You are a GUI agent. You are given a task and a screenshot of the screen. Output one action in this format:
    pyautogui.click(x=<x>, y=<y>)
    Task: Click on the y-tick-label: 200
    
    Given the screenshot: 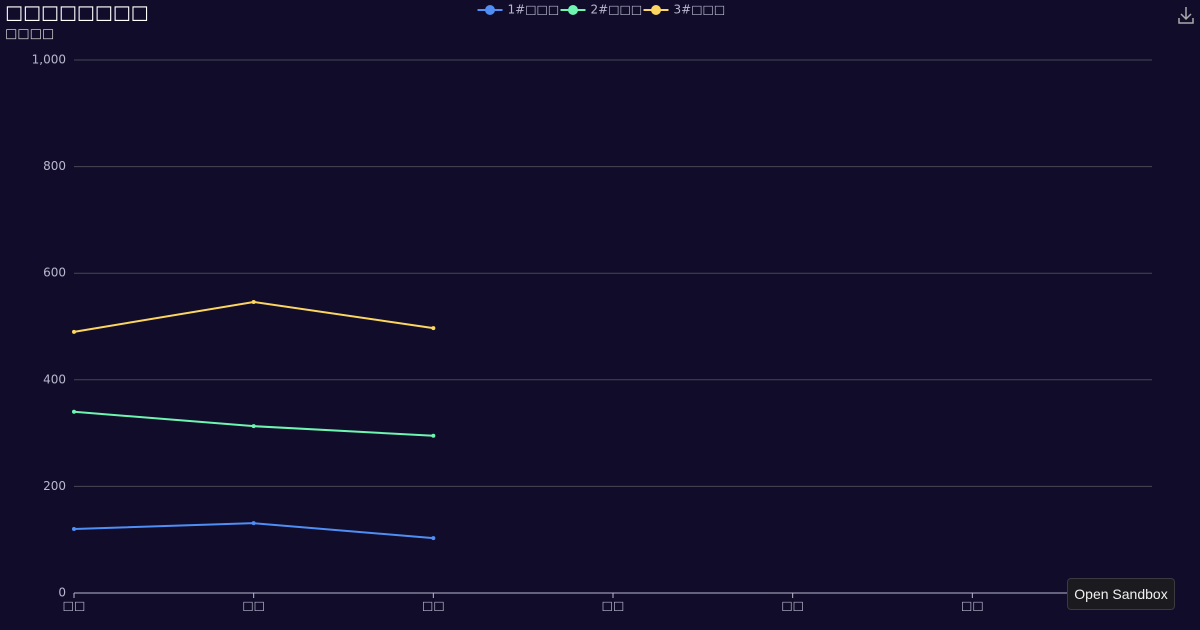 What is the action you would take?
    pyautogui.click(x=54, y=486)
    